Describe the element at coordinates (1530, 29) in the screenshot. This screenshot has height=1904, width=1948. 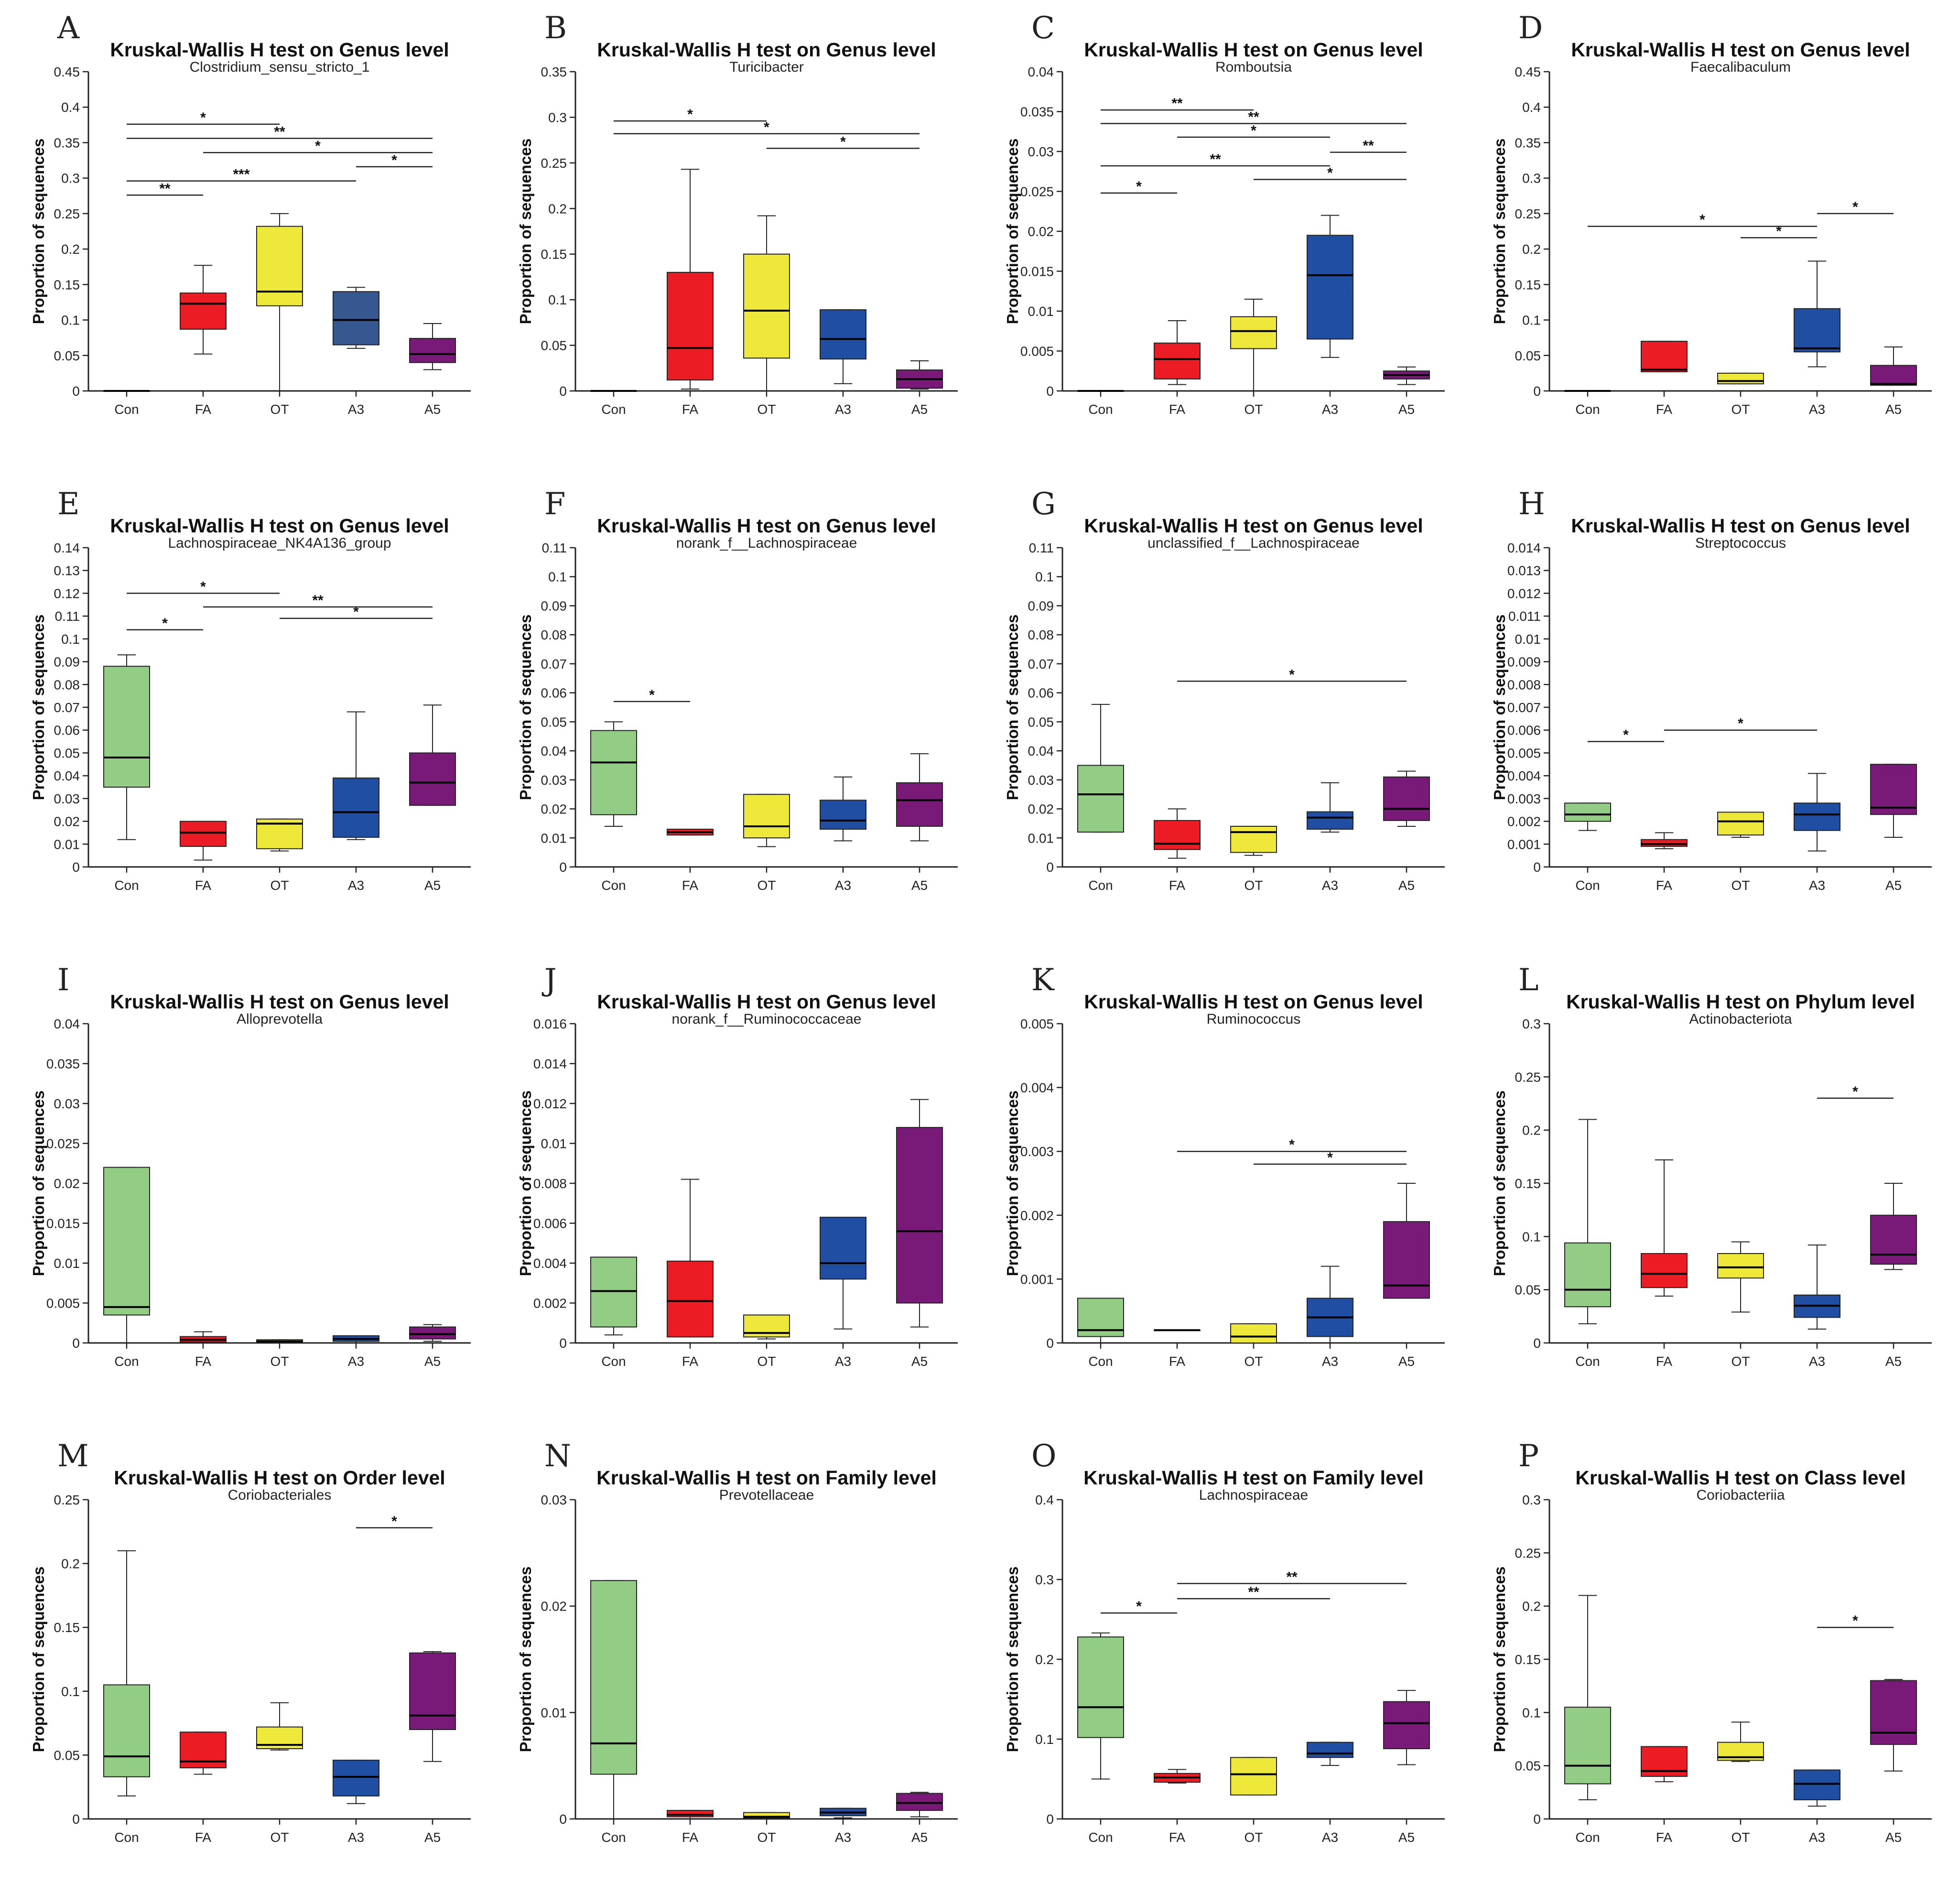
I see `panel-label: D` at that location.